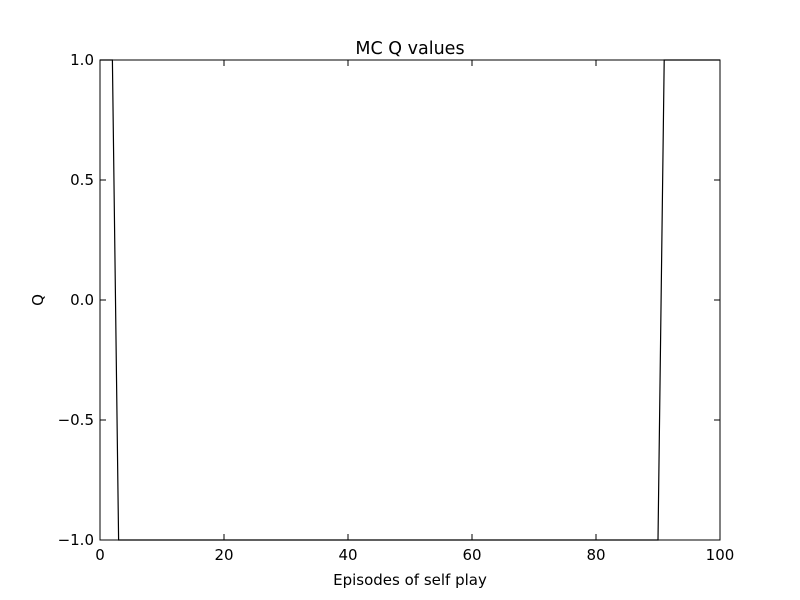  I want to click on x-tick-label: 20, so click(223, 555).